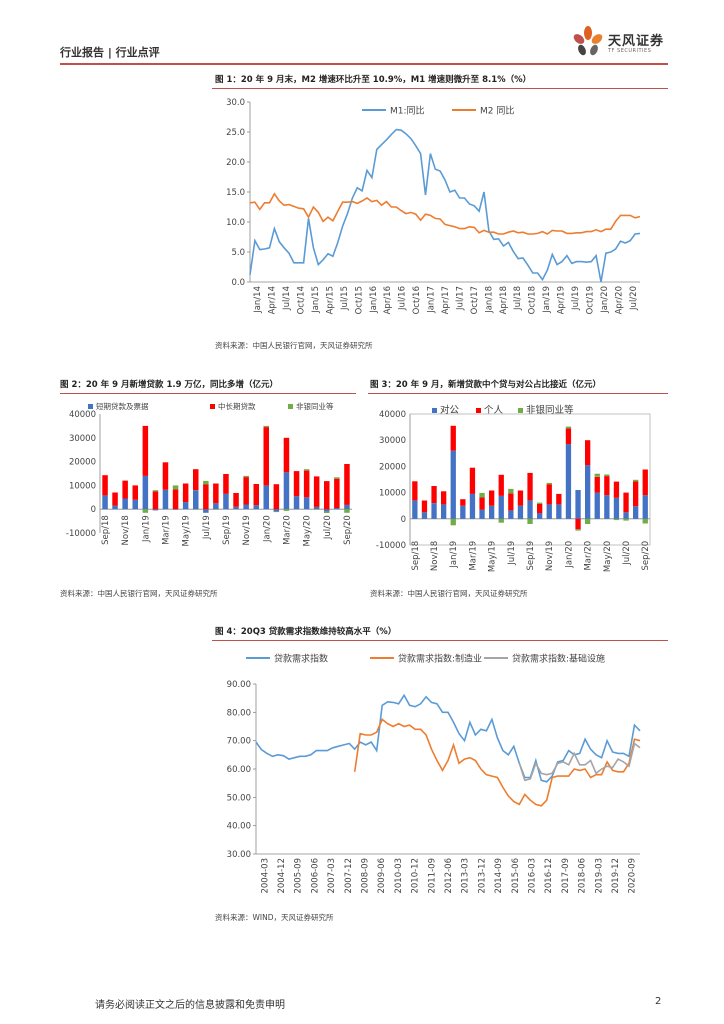  What do you see at coordinates (238, 283) in the screenshot?
I see `y-tick-label: 0.0` at bounding box center [238, 283].